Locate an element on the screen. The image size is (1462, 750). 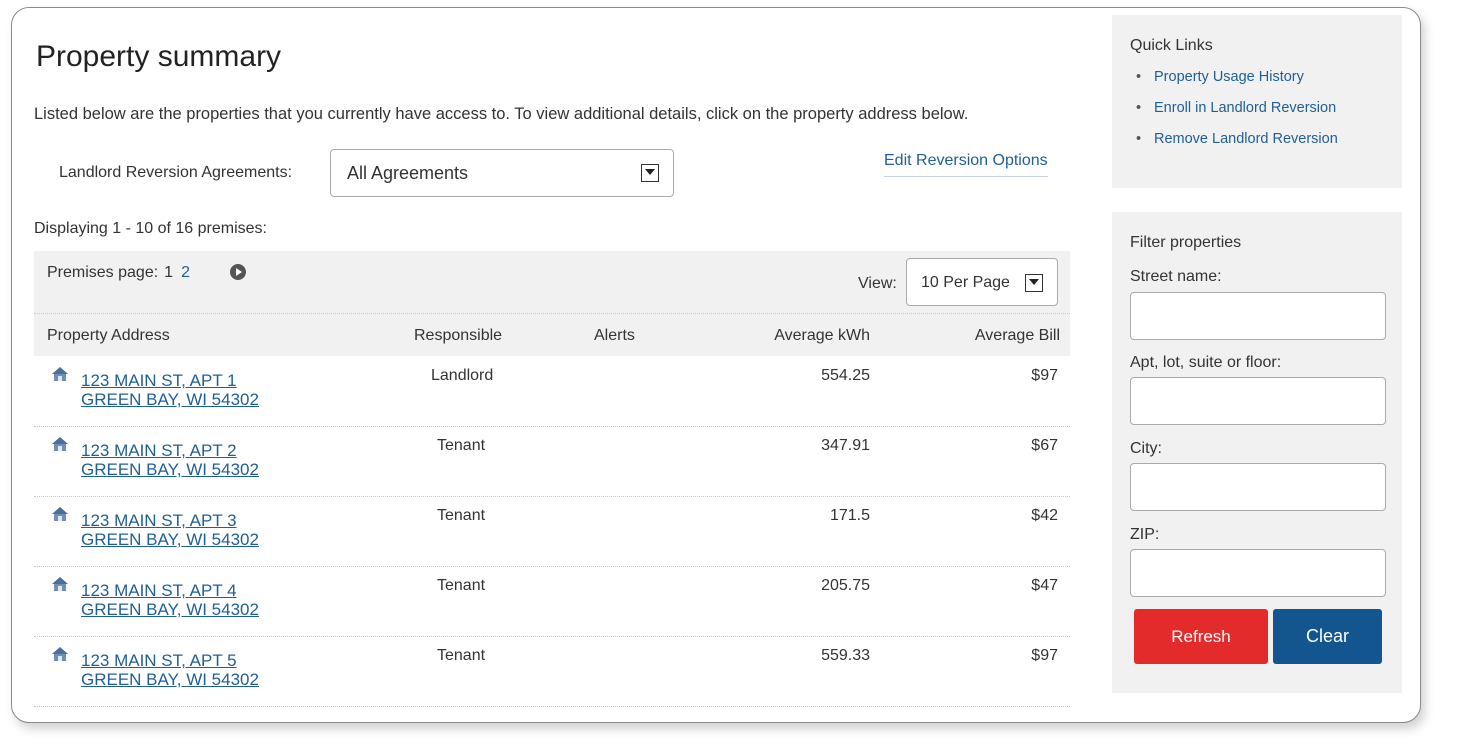
pager: Premises page: 1 2 is located at coordinates (118, 273).